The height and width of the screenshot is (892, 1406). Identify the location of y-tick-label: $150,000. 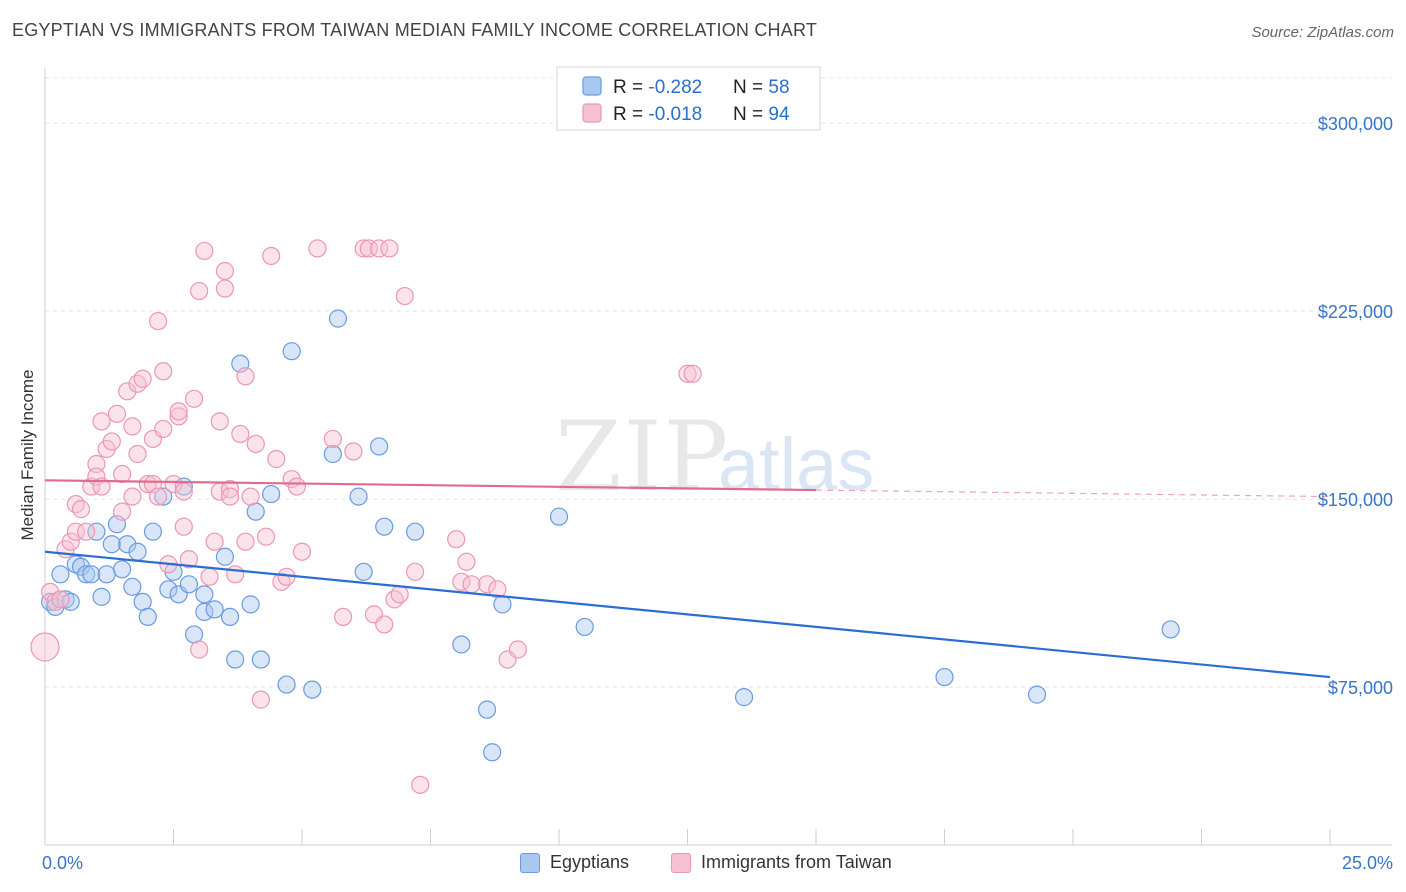
(1355, 500).